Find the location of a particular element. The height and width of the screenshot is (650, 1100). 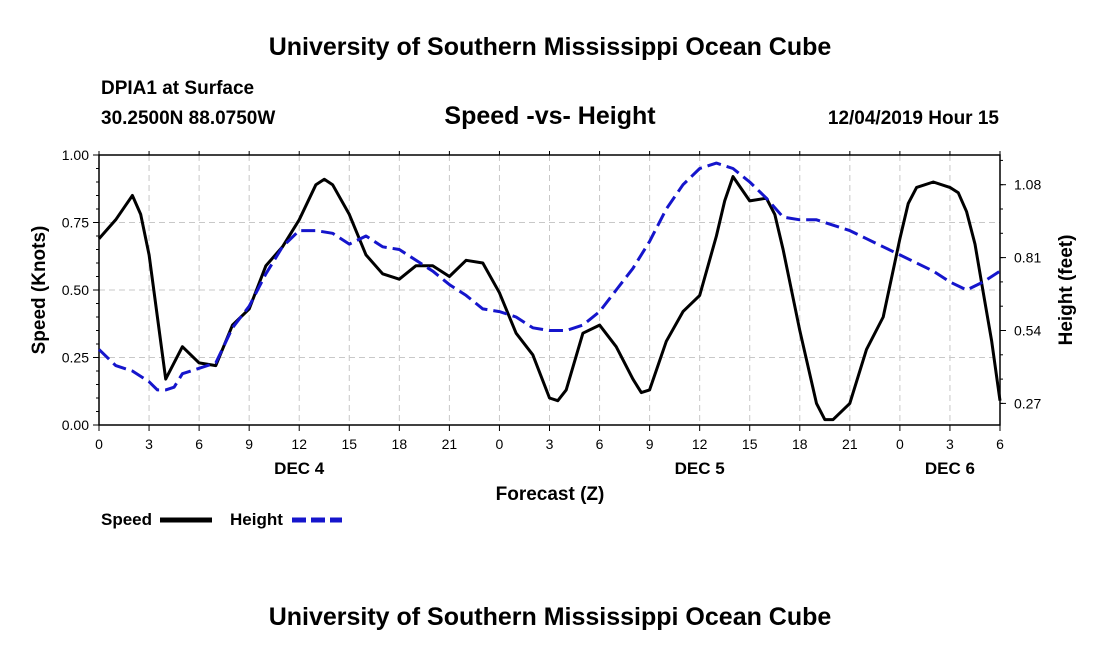

y-left-tick-label: 0.25 is located at coordinates (75, 358).